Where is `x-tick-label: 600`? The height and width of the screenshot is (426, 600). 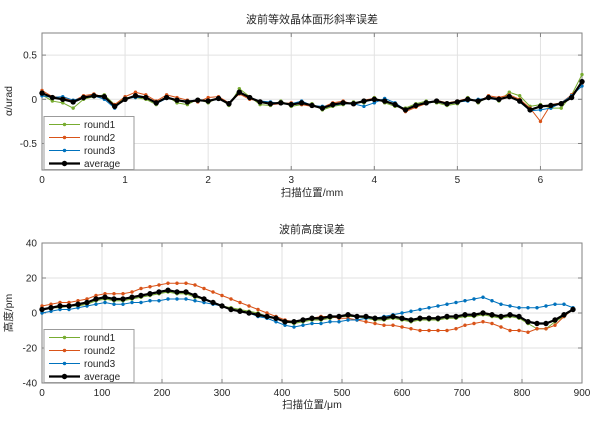 x-tick-label: 600 is located at coordinates (402, 393).